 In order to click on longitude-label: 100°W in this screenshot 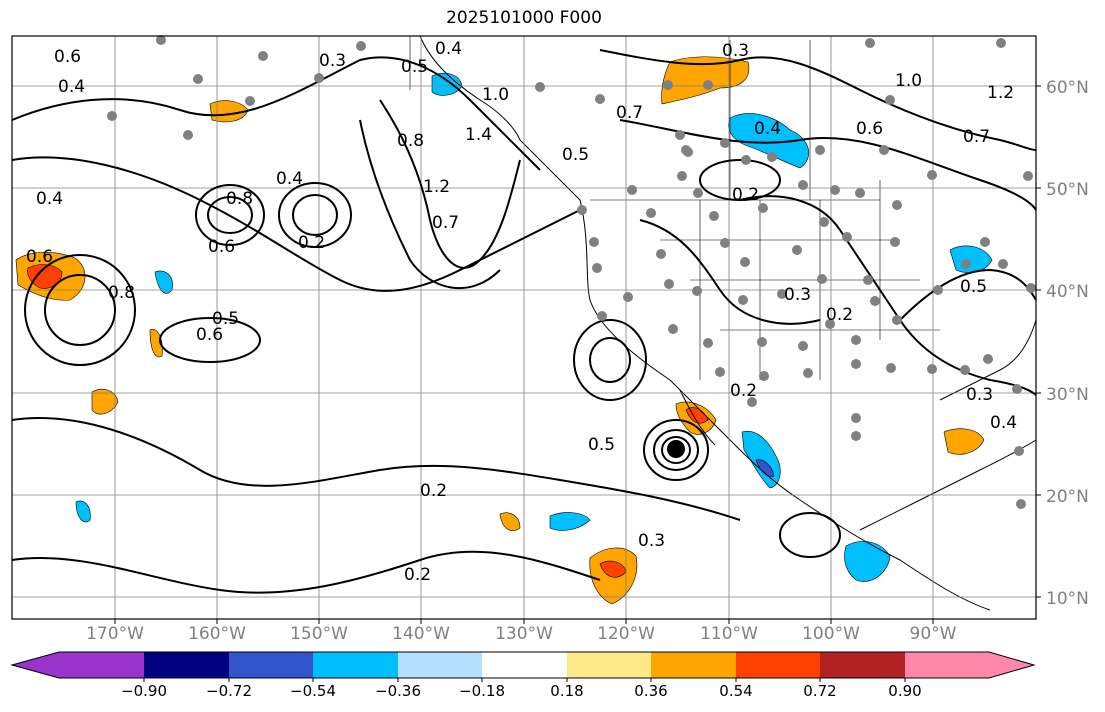, I will do `click(831, 634)`.